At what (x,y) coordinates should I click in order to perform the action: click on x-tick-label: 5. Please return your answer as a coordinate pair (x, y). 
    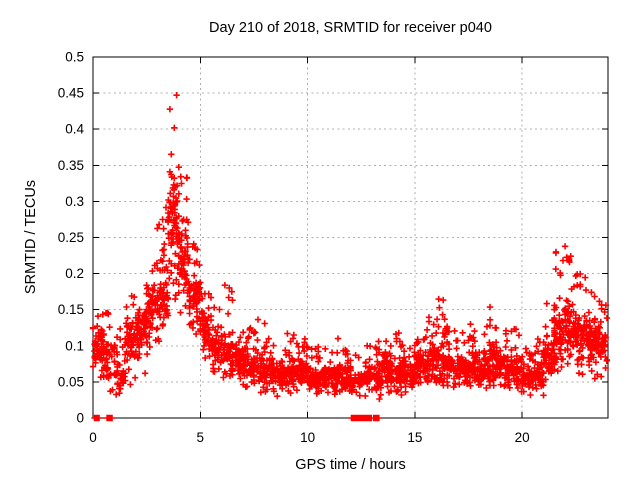
    Looking at the image, I should click on (201, 437).